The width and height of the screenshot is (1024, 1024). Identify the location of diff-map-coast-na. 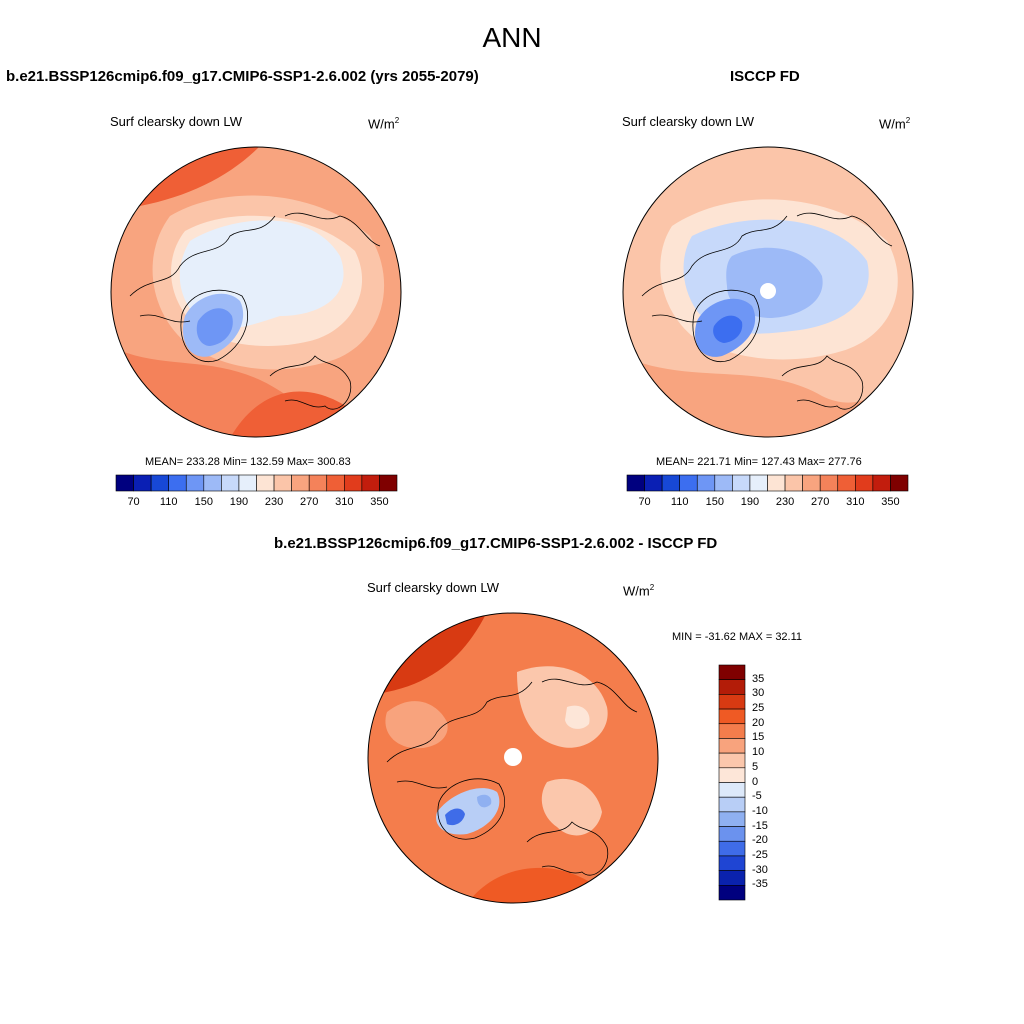
(512, 733).